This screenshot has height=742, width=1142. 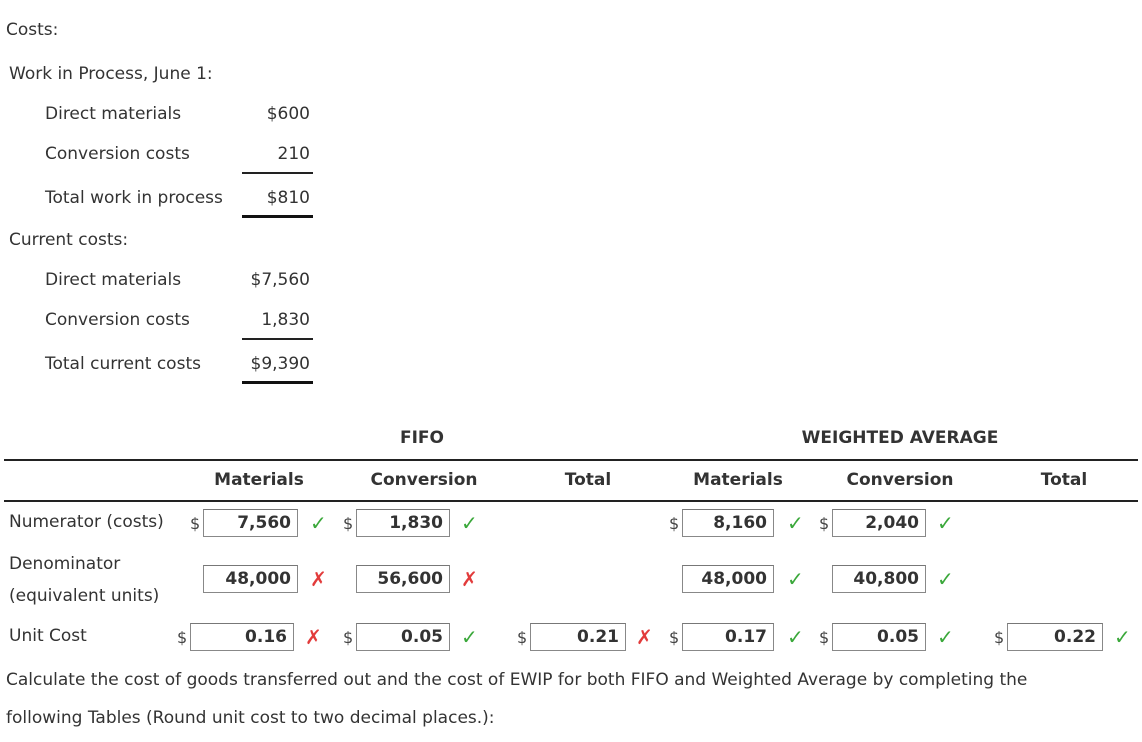 What do you see at coordinates (728, 579) in the screenshot?
I see `input-denominator-wa-materials: 48,000` at bounding box center [728, 579].